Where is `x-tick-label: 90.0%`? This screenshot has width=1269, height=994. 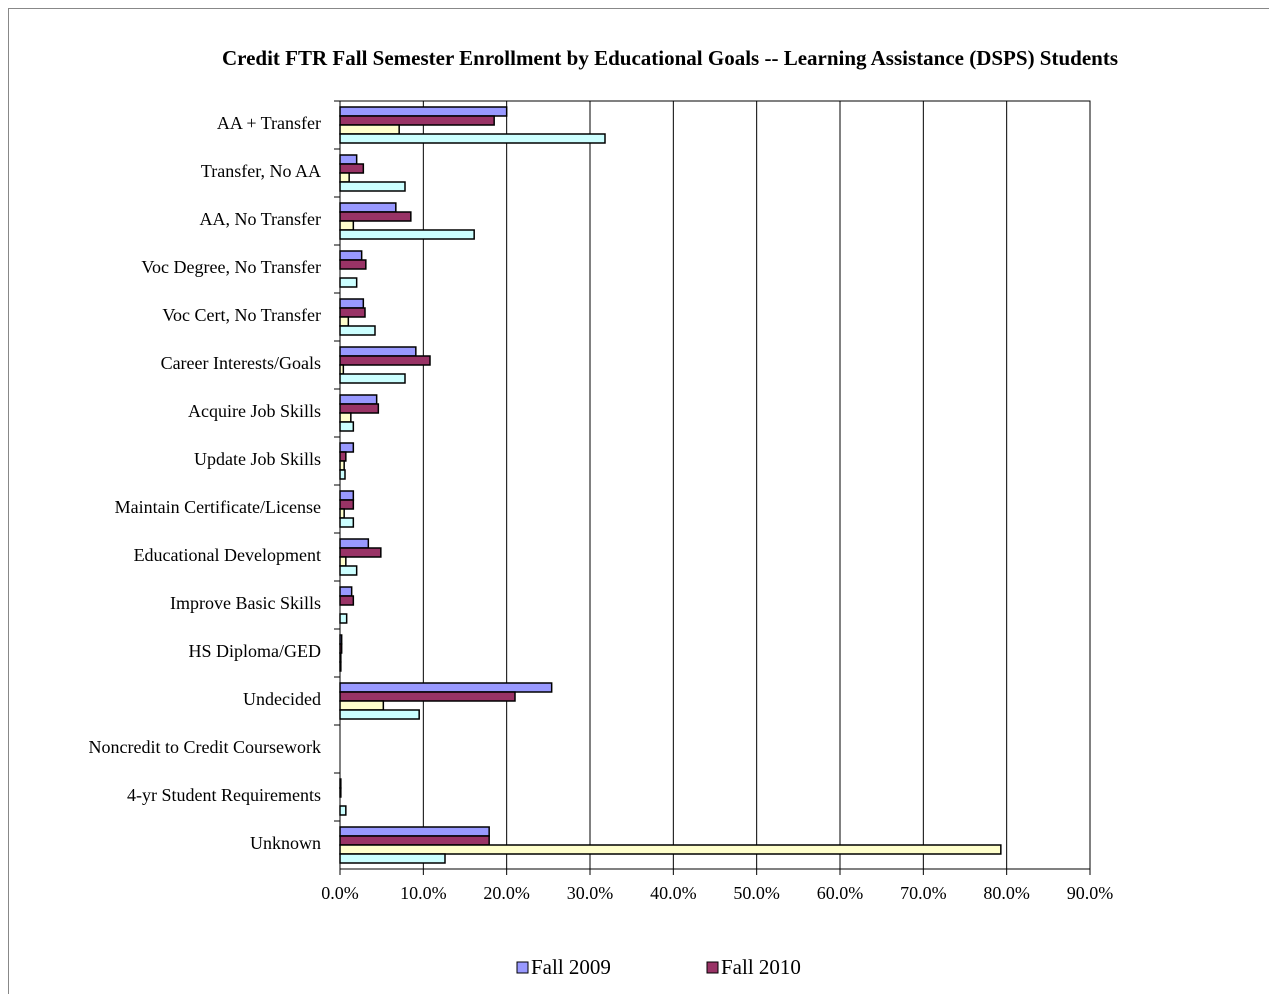 x-tick-label: 90.0% is located at coordinates (1090, 893).